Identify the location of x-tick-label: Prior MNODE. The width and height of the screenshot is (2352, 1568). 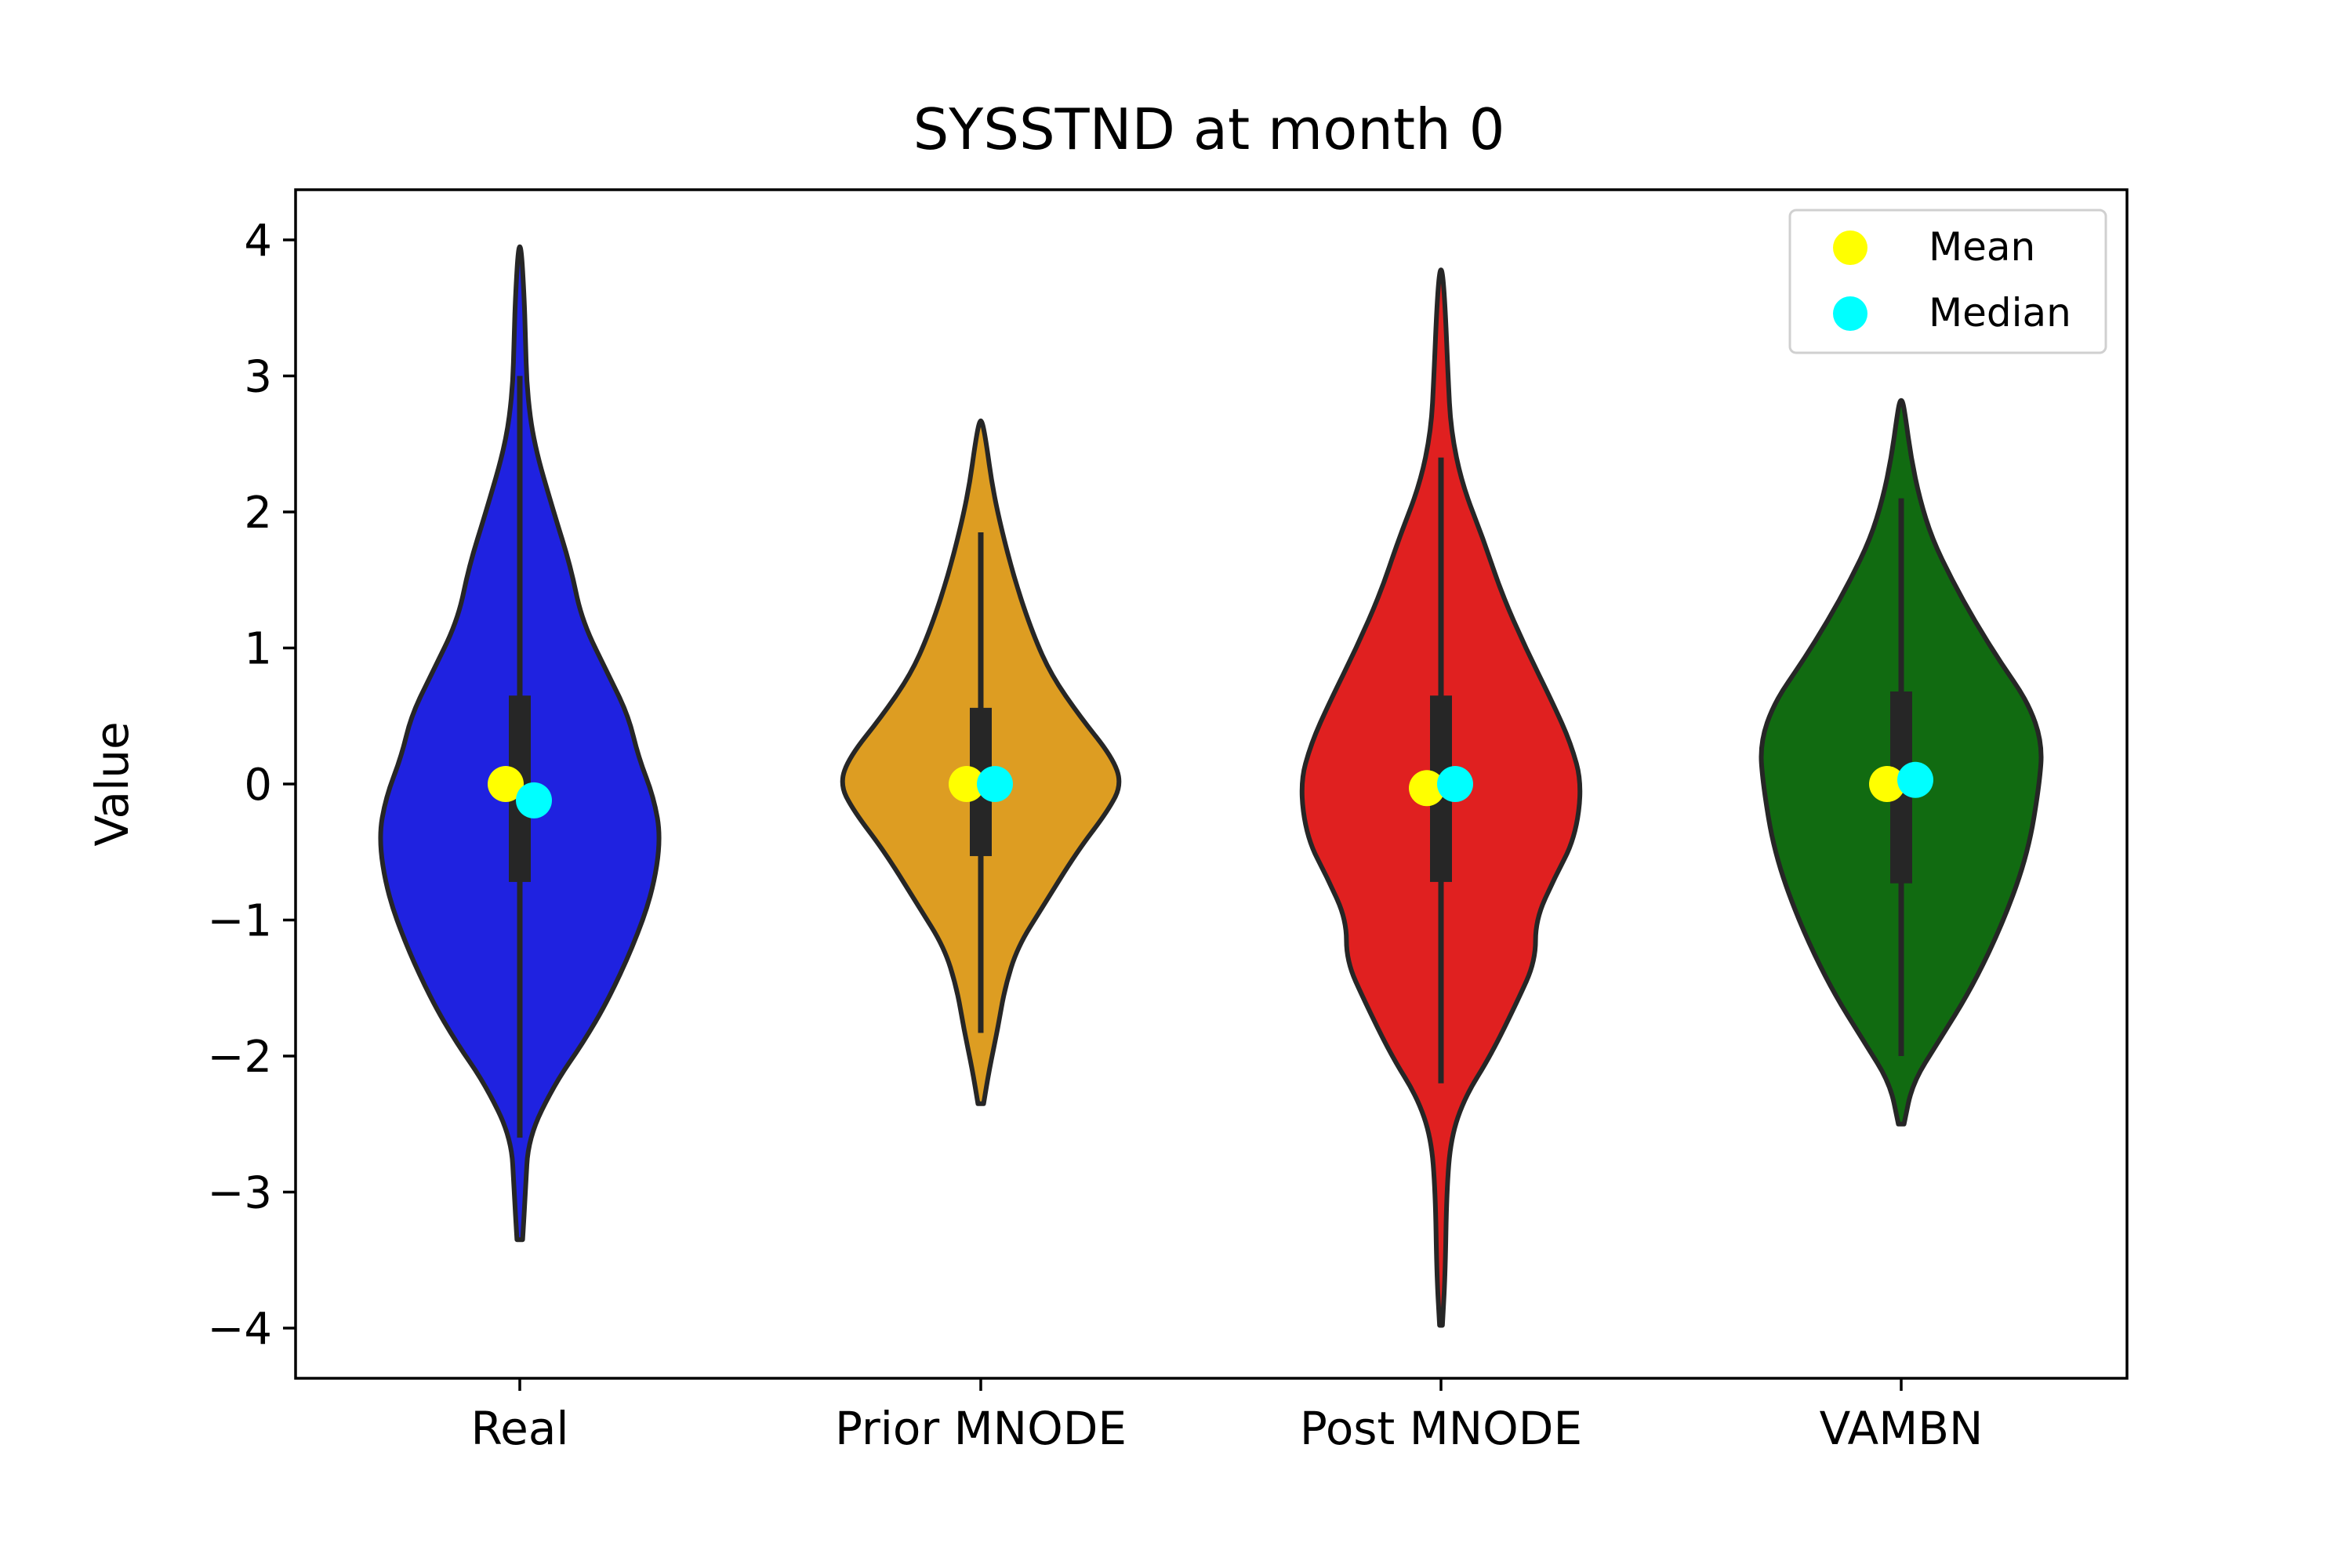
(981, 1428).